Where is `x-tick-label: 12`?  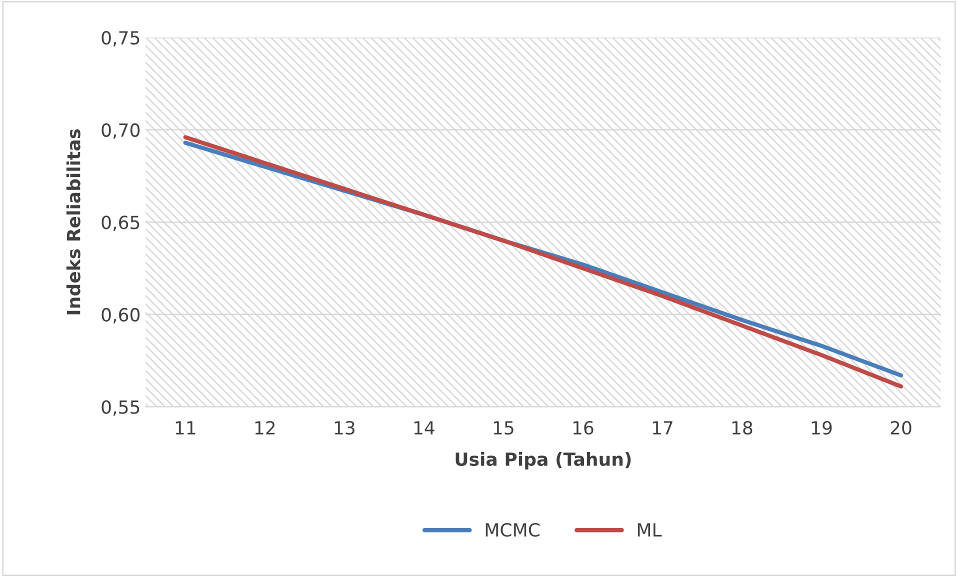 x-tick-label: 12 is located at coordinates (265, 427).